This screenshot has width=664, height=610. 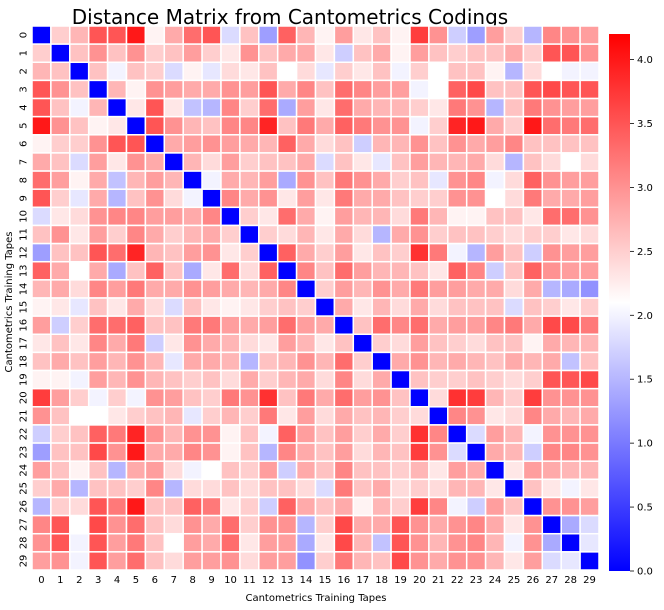 I want to click on x-tick-label: 17, so click(x=362, y=580).